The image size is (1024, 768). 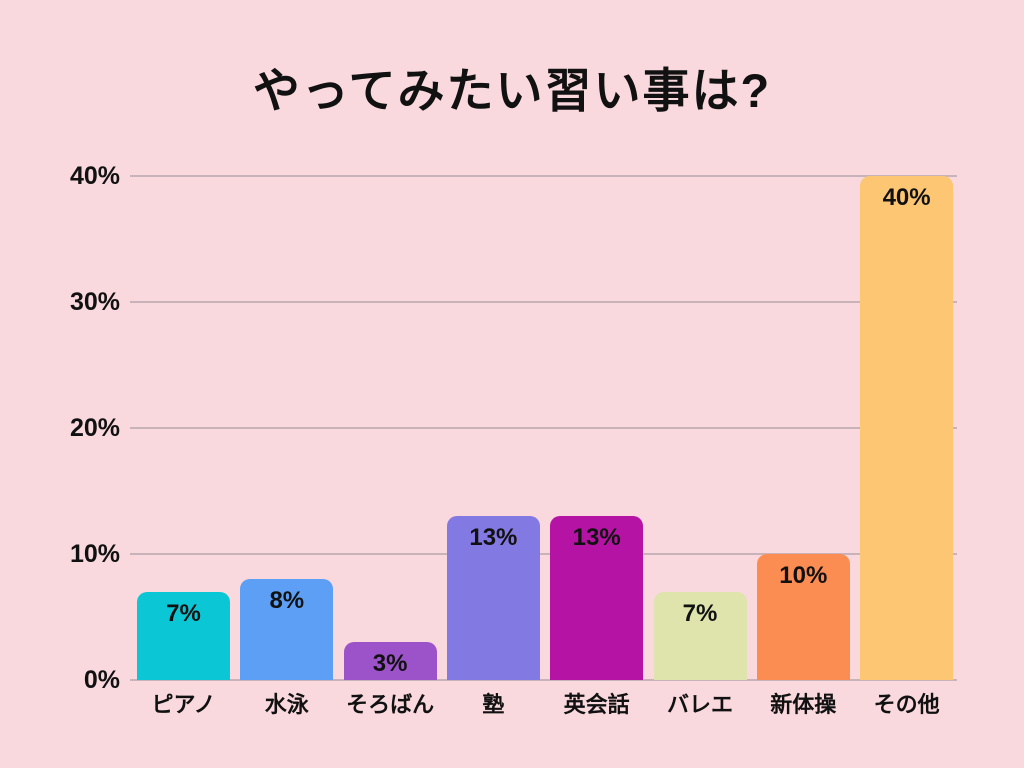 I want to click on bar-value-label: 40%, so click(x=906, y=197).